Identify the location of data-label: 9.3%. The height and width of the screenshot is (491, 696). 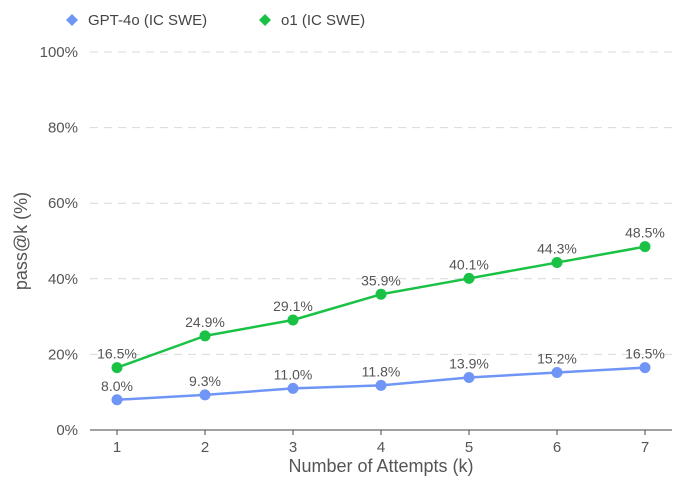
(205, 381).